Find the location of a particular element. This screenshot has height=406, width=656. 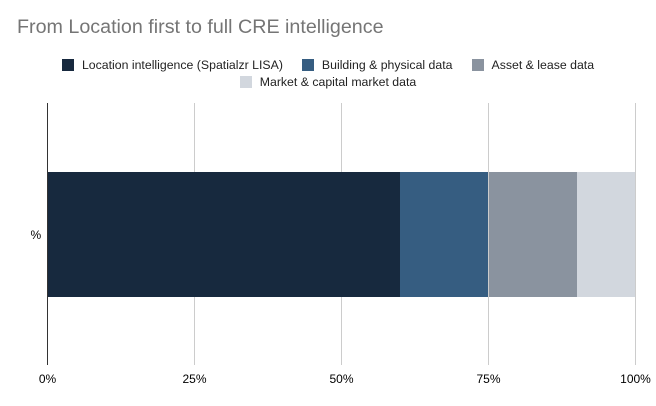

legend-label: Location intelligence (Spatialzr LISA) is located at coordinates (182, 65).